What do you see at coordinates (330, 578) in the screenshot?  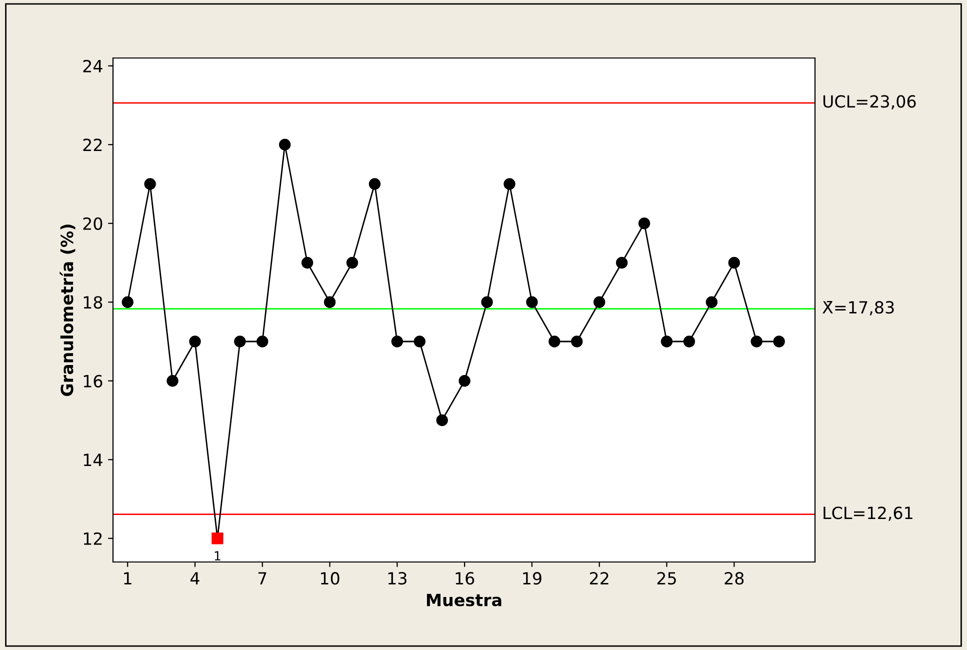 I see `x-tick-label: 10` at bounding box center [330, 578].